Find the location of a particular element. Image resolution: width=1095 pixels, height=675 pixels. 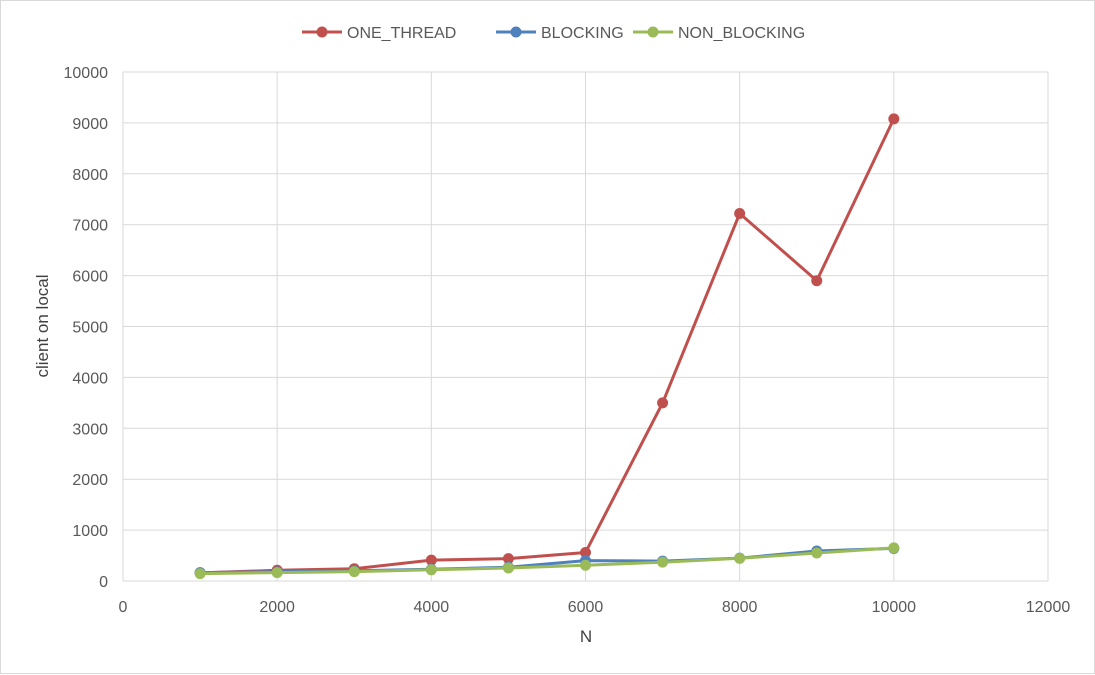

y-tick-label: 0 is located at coordinates (103, 582).